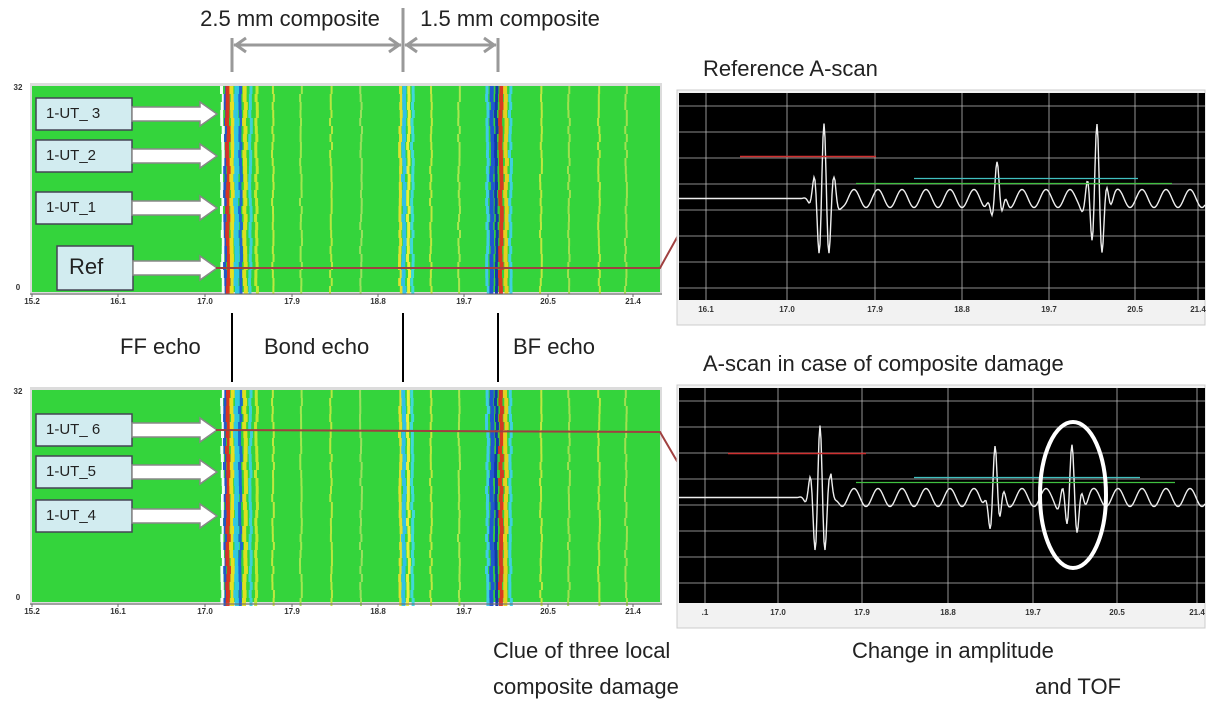 This screenshot has height=701, width=1212. Describe the element at coordinates (160, 346) in the screenshot. I see `echo-label: FF echo` at that location.